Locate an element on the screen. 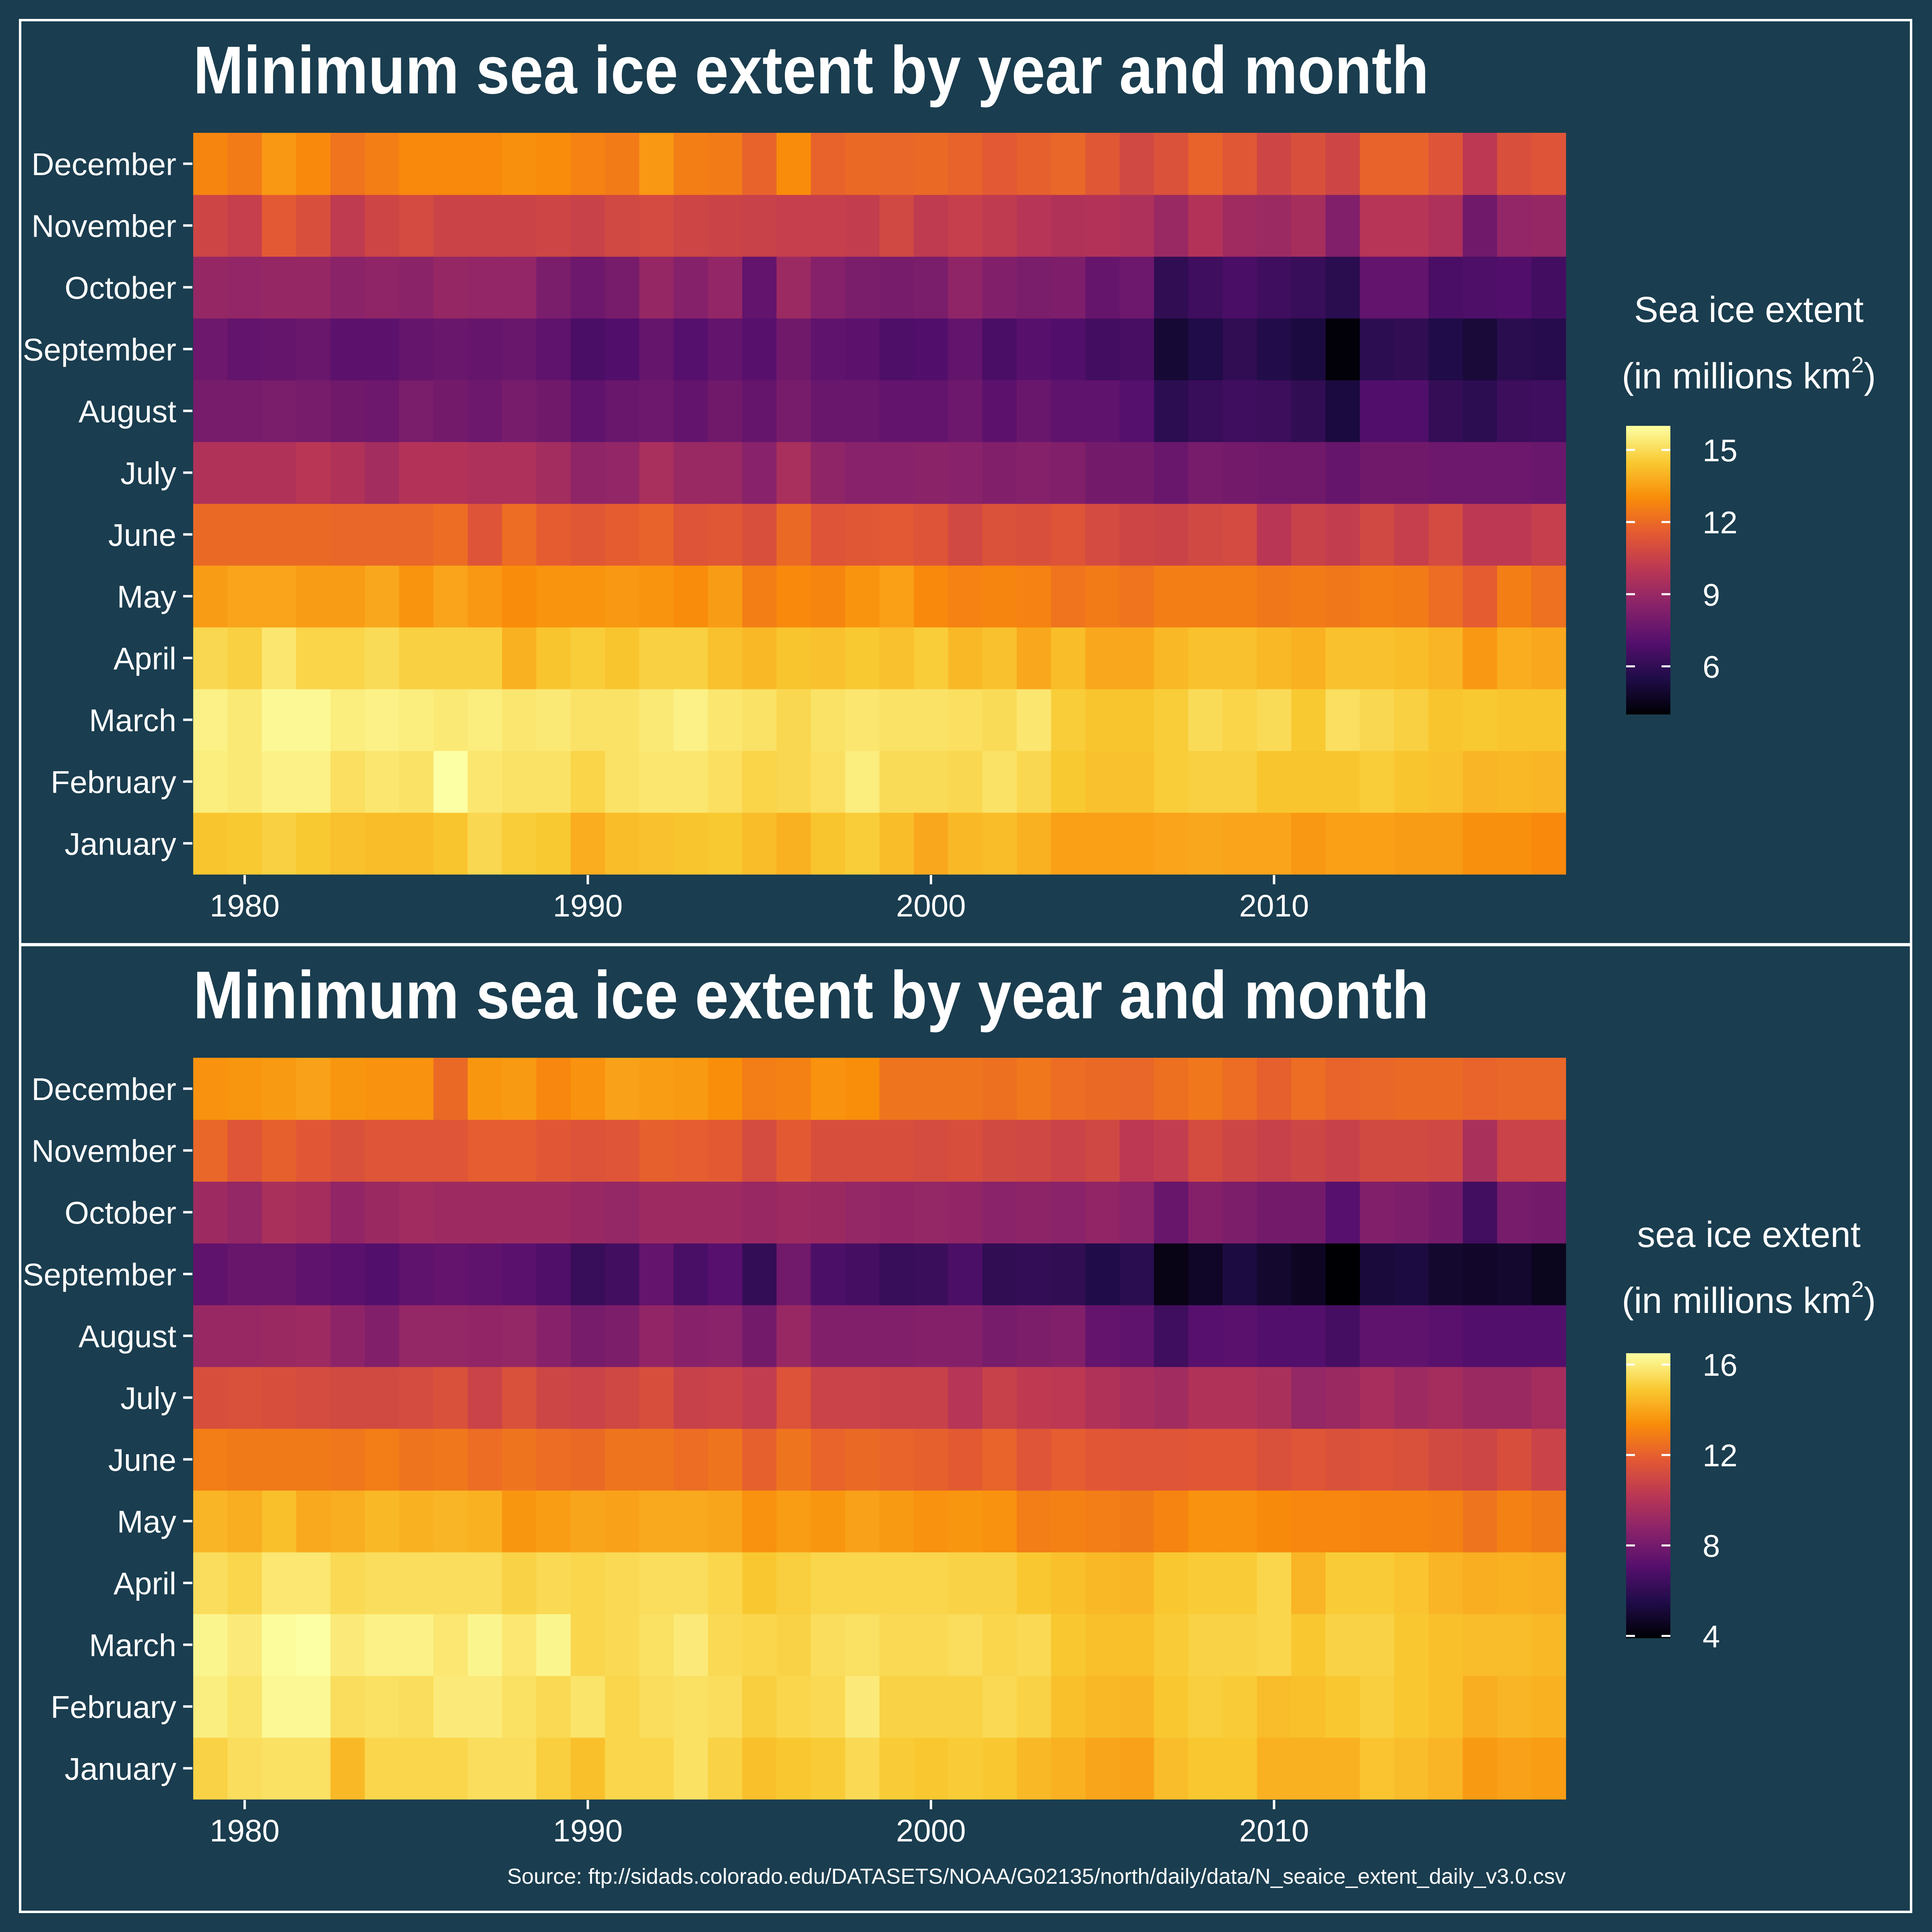 This screenshot has height=1932, width=1932. legend-tick-label: 12 is located at coordinates (1720, 522).